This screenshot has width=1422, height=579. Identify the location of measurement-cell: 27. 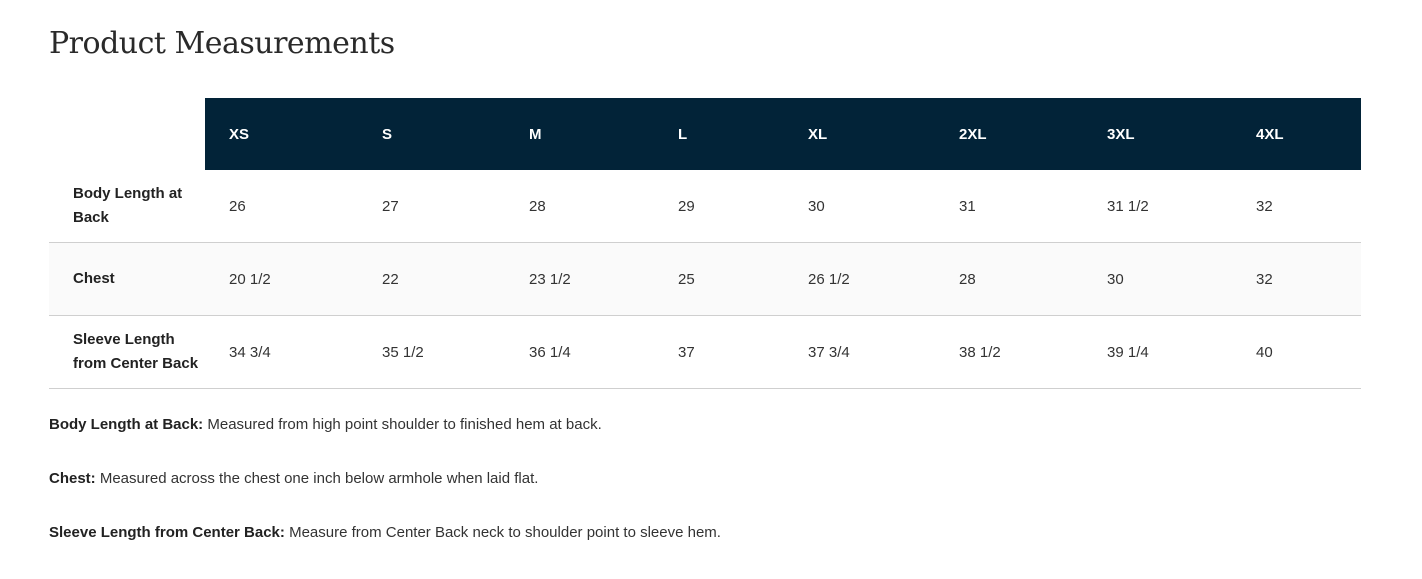
(431, 206).